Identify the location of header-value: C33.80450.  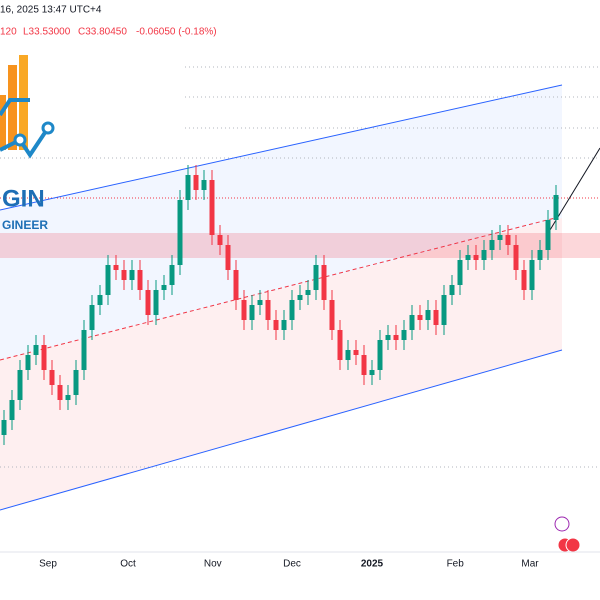
(102, 32).